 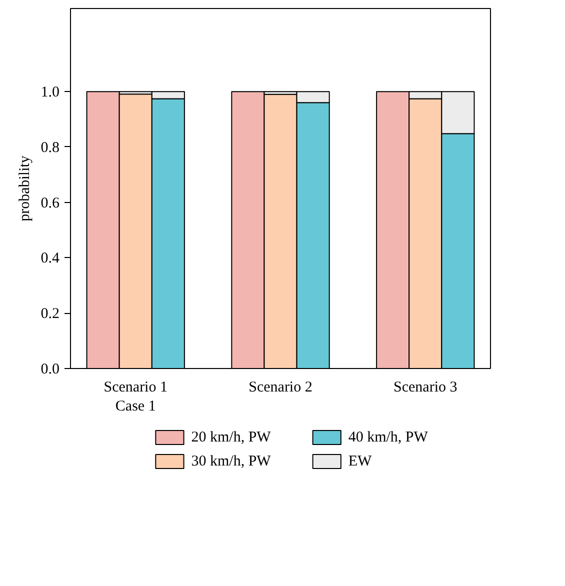 I want to click on y-tick-label: 0.4, so click(x=50, y=258).